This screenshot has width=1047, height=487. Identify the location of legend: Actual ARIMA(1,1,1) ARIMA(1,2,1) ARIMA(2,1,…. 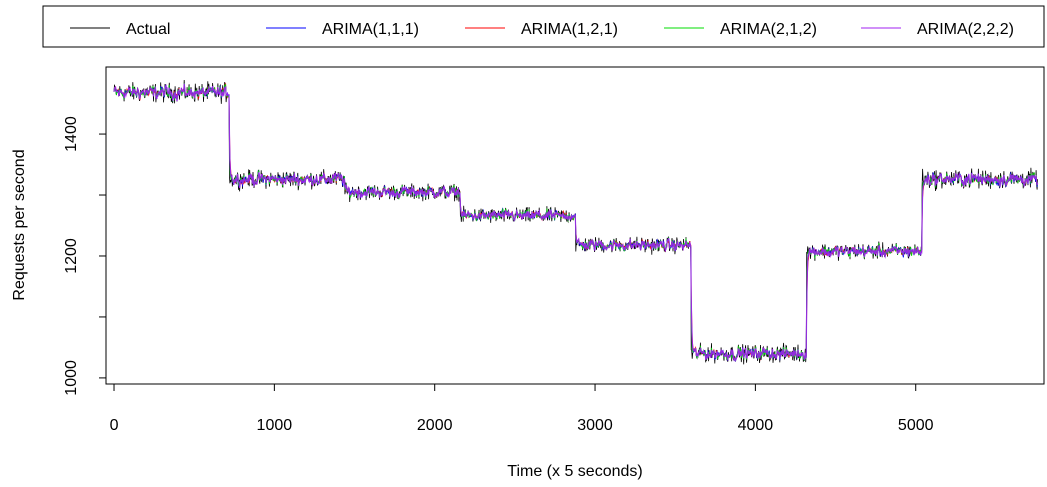
(542, 29).